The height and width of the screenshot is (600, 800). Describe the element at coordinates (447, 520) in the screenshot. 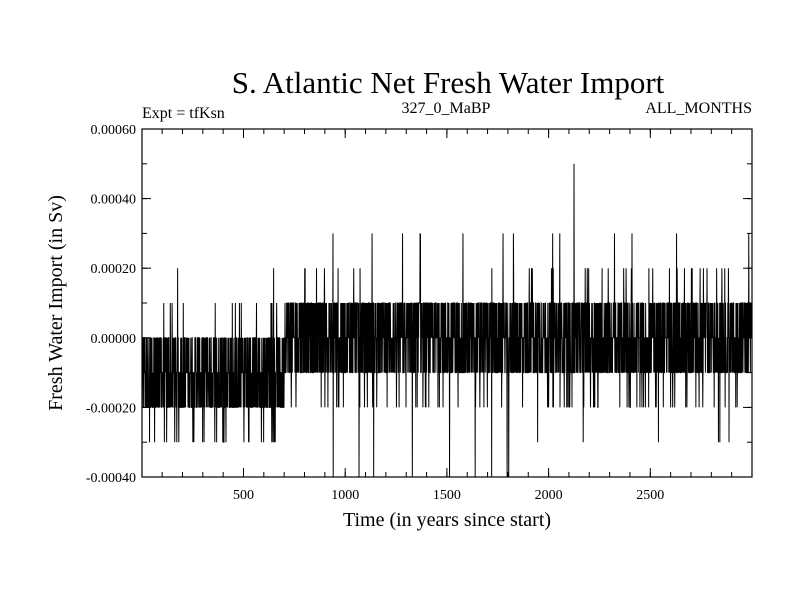

I see `x-axis-label: Time (in years since start)` at that location.